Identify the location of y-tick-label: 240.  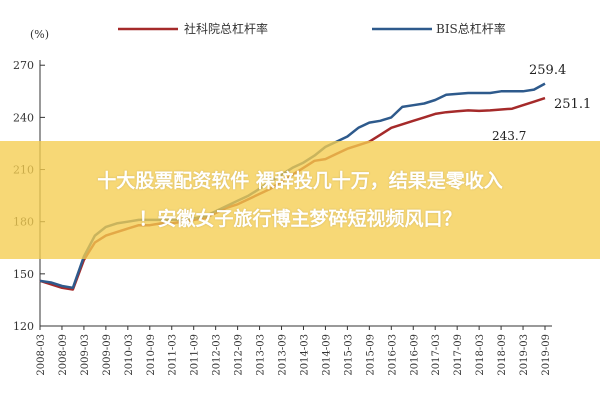
(23, 117).